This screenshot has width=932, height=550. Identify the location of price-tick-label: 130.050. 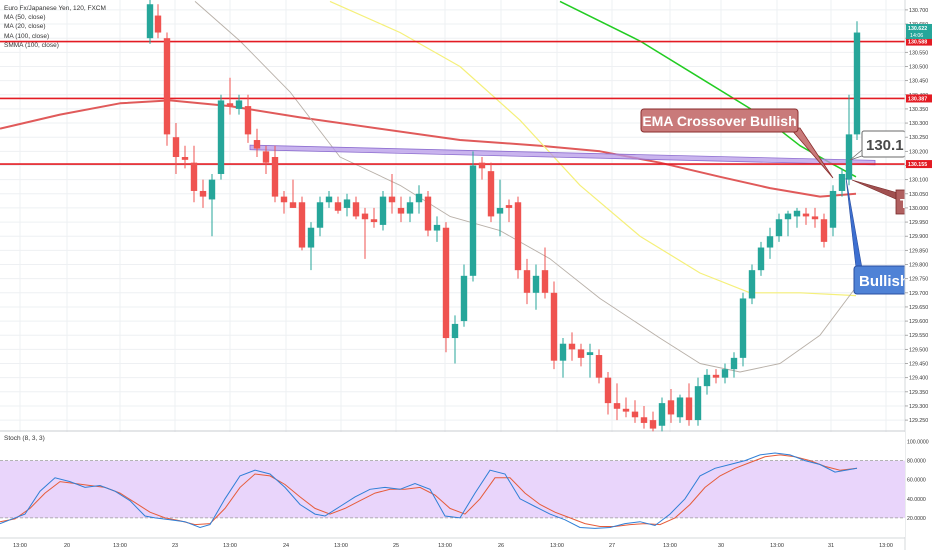
(918, 195).